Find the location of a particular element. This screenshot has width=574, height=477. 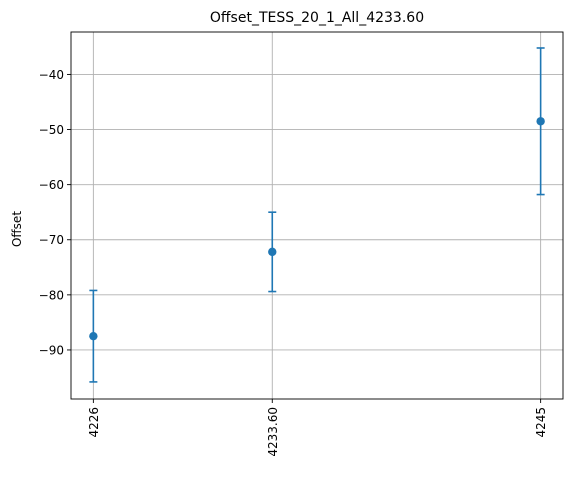

chart-title: Offset_TESS_20_1_All_4233.60 is located at coordinates (317, 18).